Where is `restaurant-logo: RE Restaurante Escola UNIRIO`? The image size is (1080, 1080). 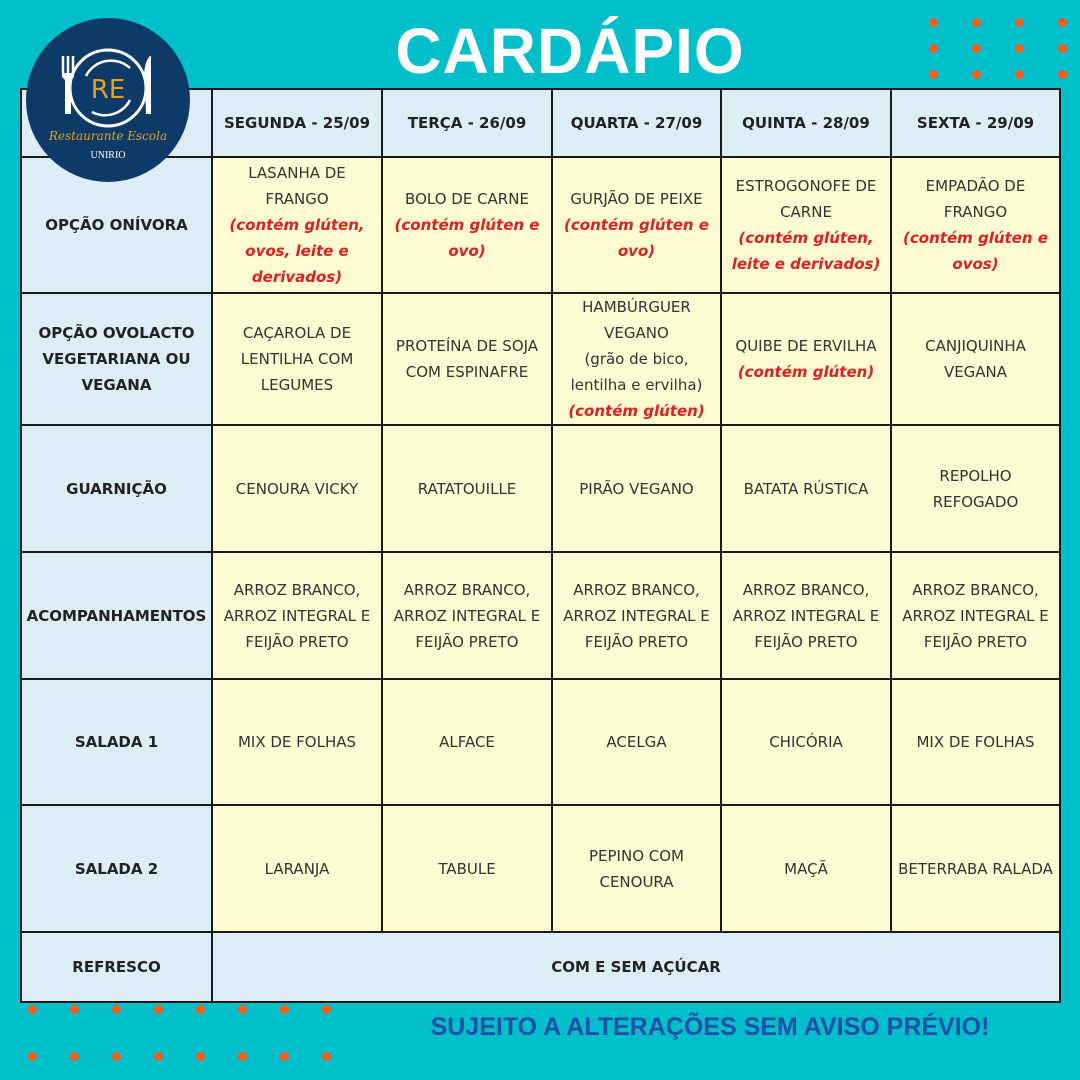 restaurant-logo: RE Restaurante Escola UNIRIO is located at coordinates (108, 100).